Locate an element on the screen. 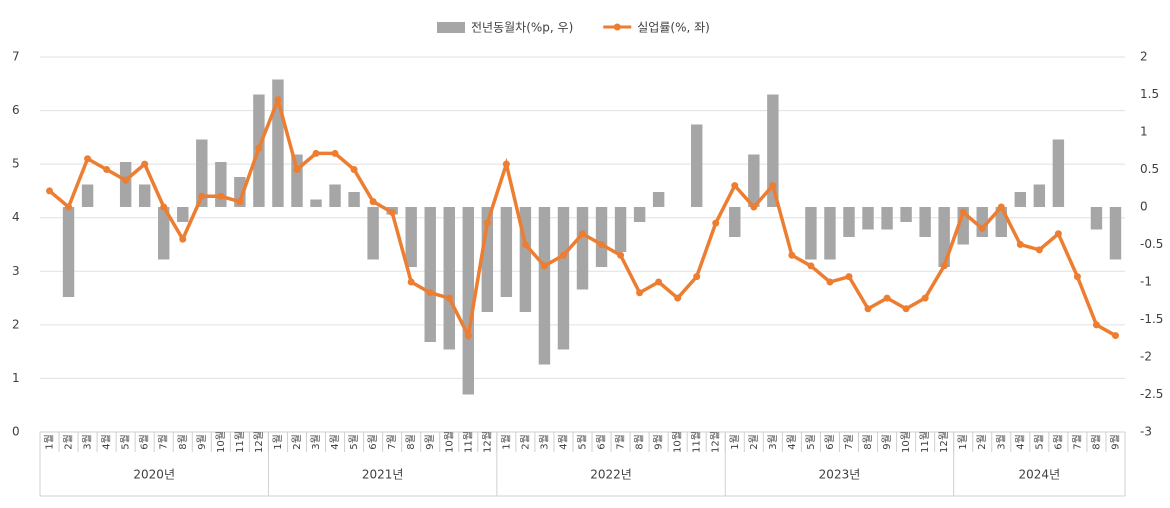 This screenshot has width=1170, height=508. y2-tick-label: 1 is located at coordinates (1144, 132).